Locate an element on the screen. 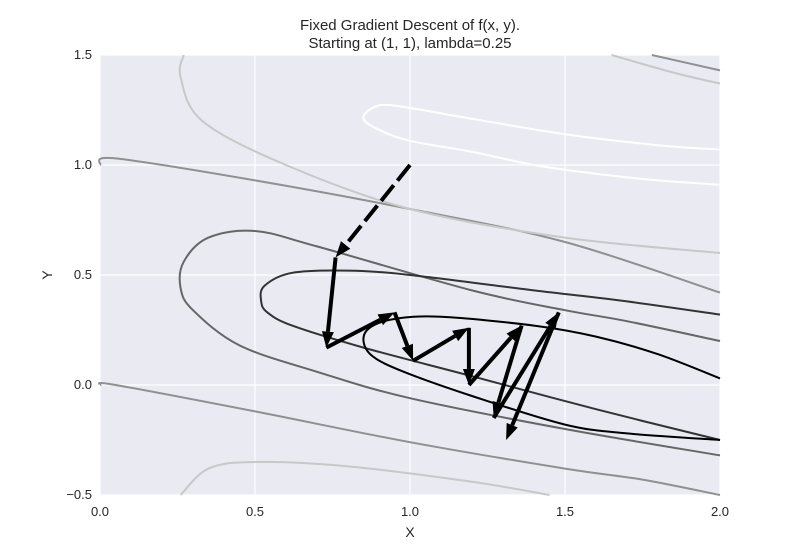 Image resolution: width=800 pixels, height=550 pixels. y-tick-labels: 1.5 1.0 0.5 0.0 −0.5 is located at coordinates (79, 274).